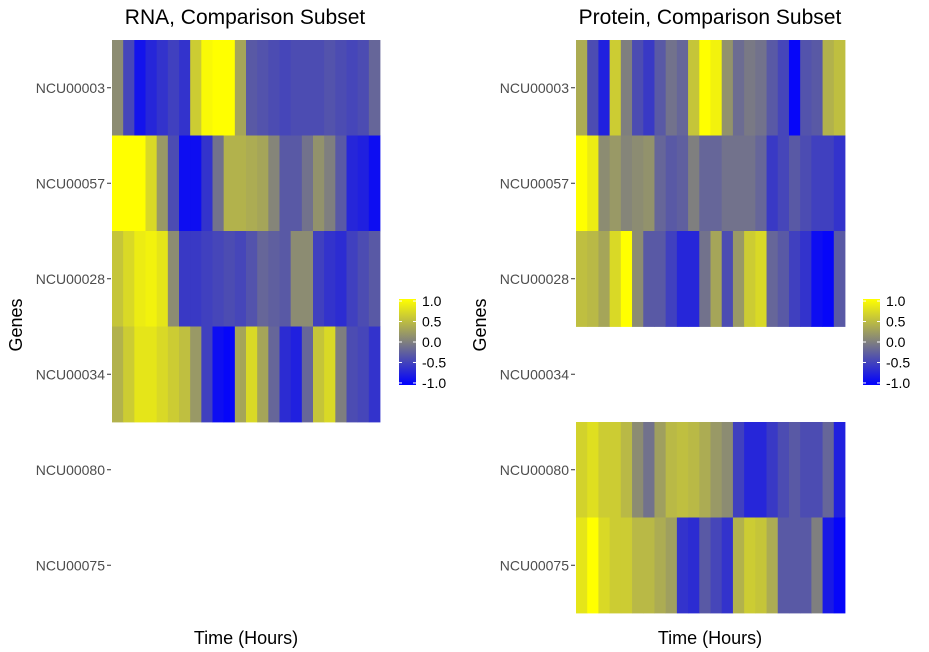 The image size is (929, 652). Describe the element at coordinates (534, 565) in the screenshot. I see `y-tick-label: NCU00075` at that location.